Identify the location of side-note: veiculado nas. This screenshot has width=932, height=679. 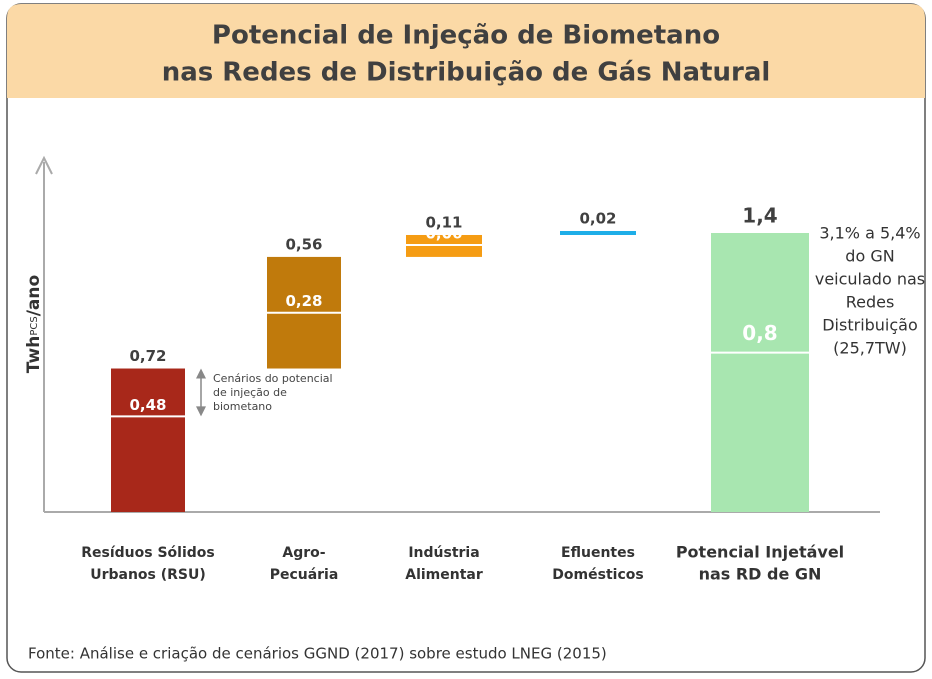
(870, 279).